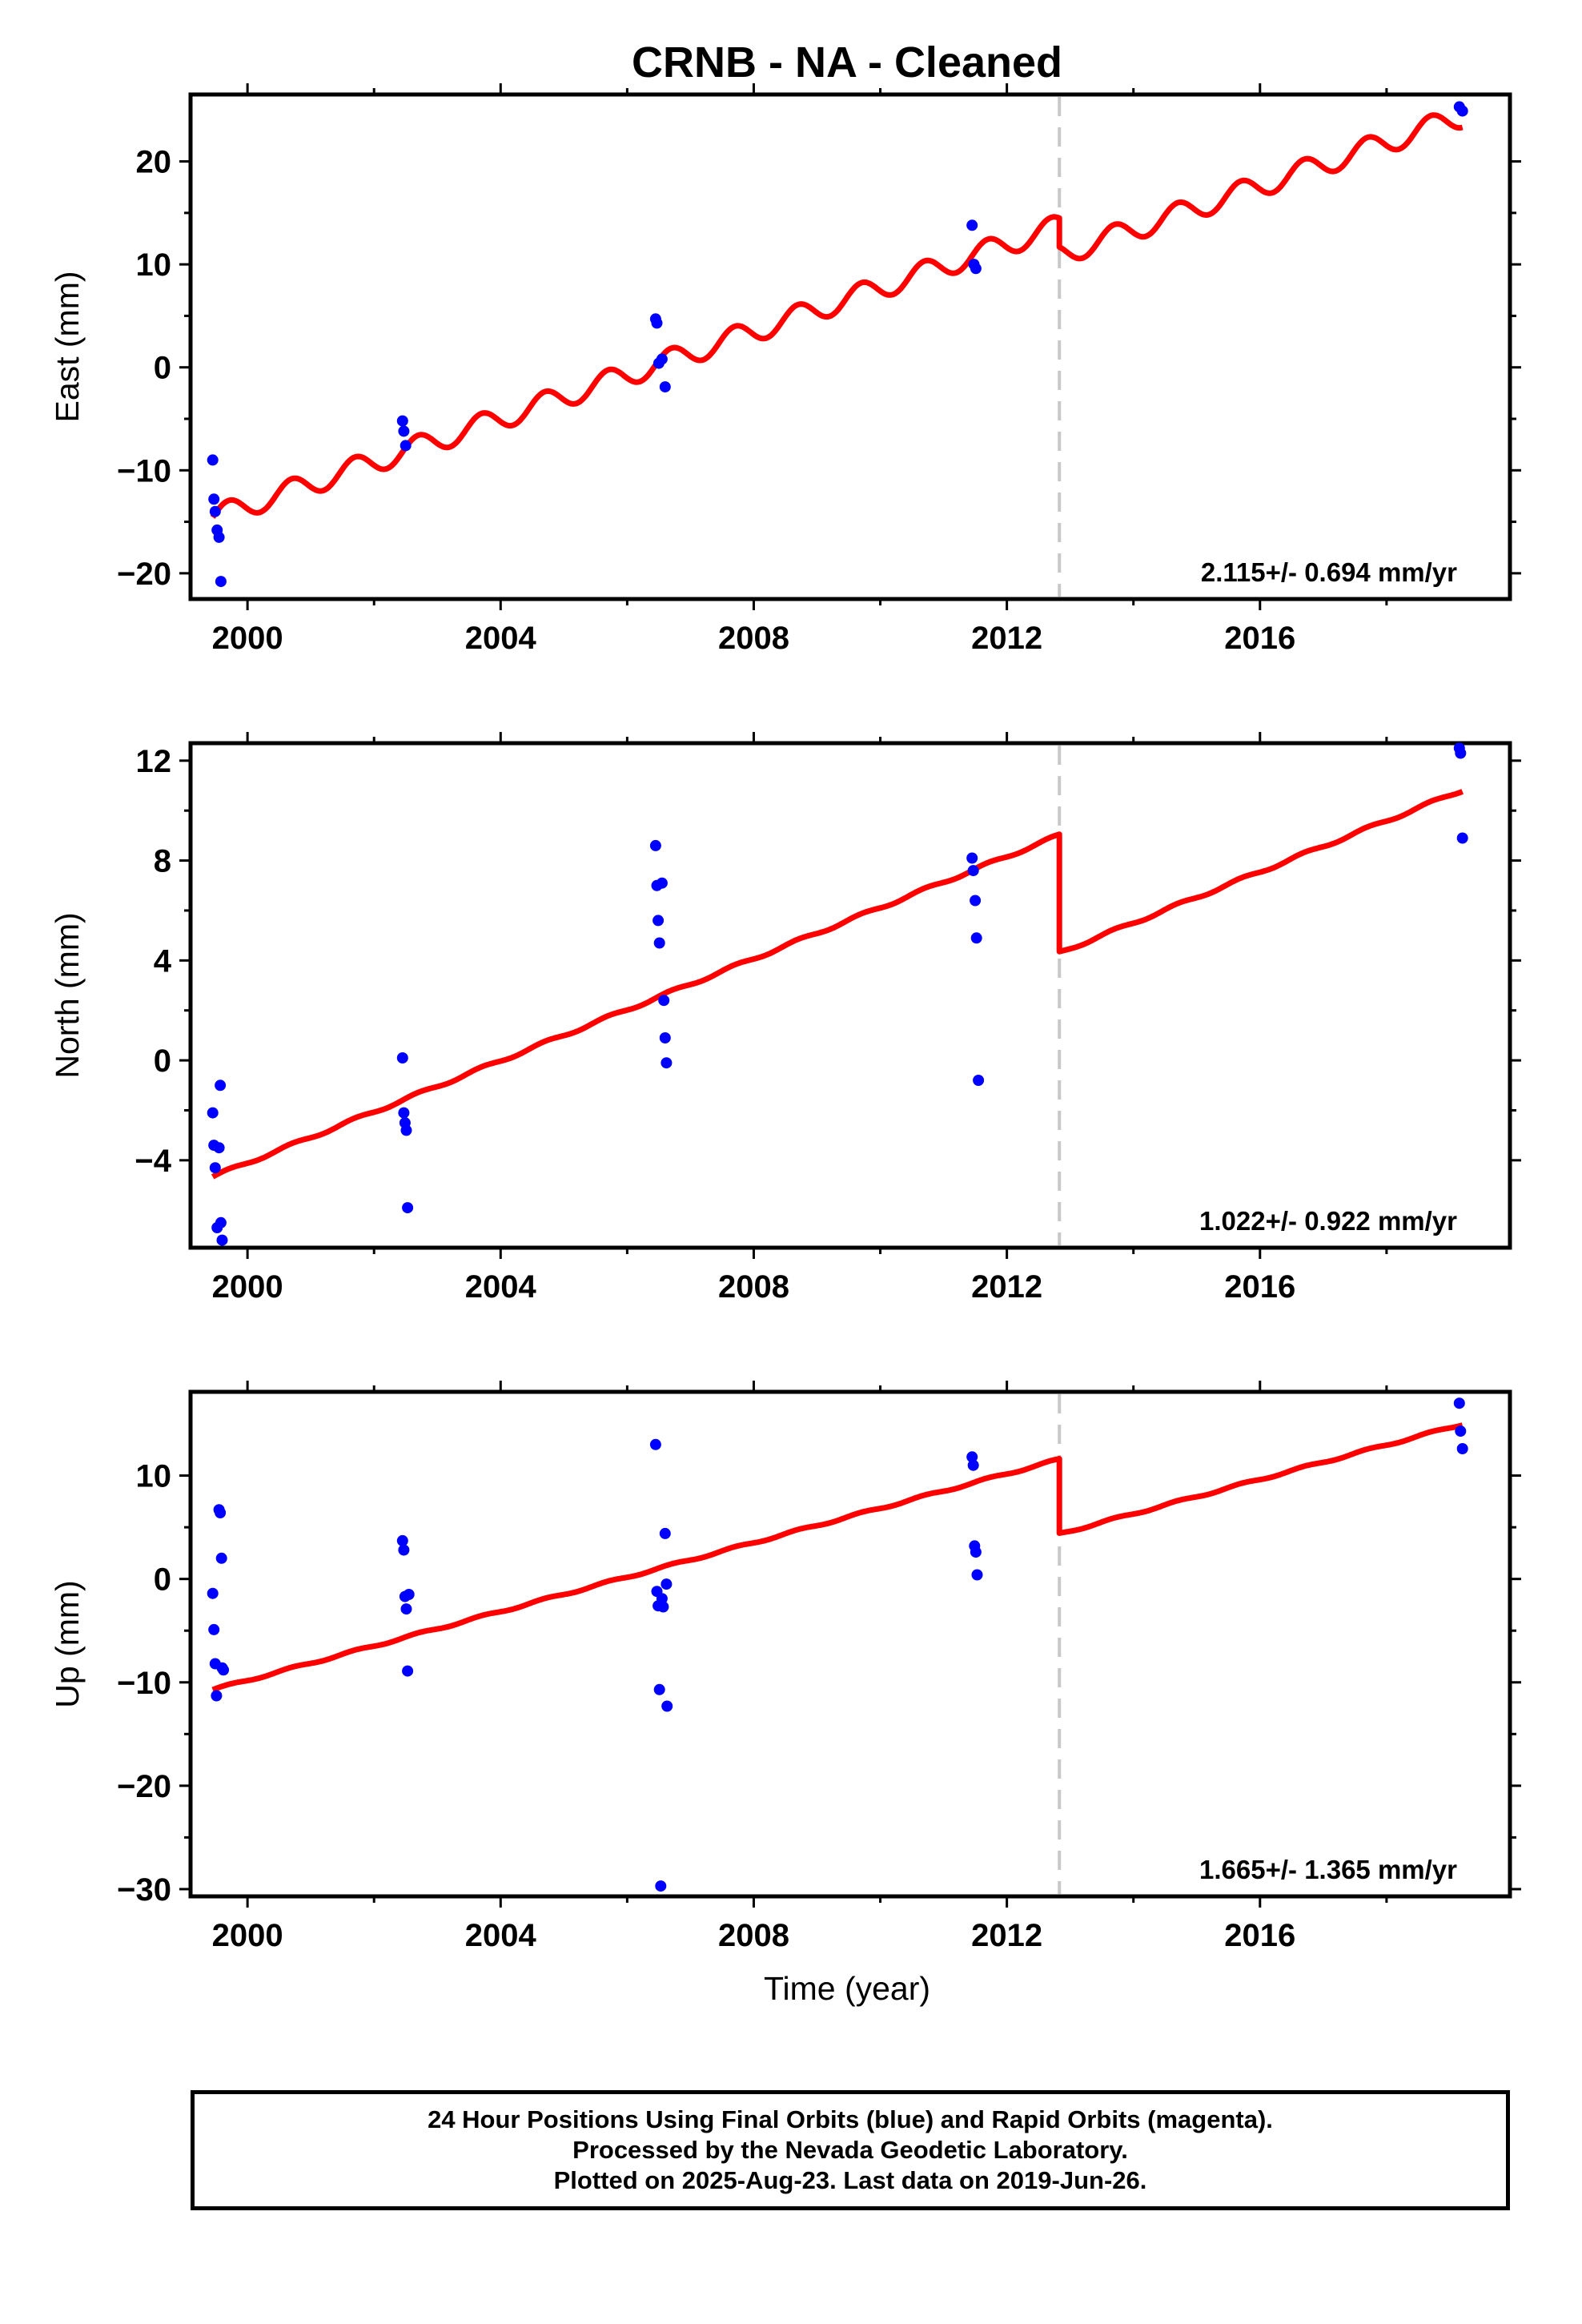  I want to click on chart-title: CRNB - NA - Cleaned, so click(847, 62).